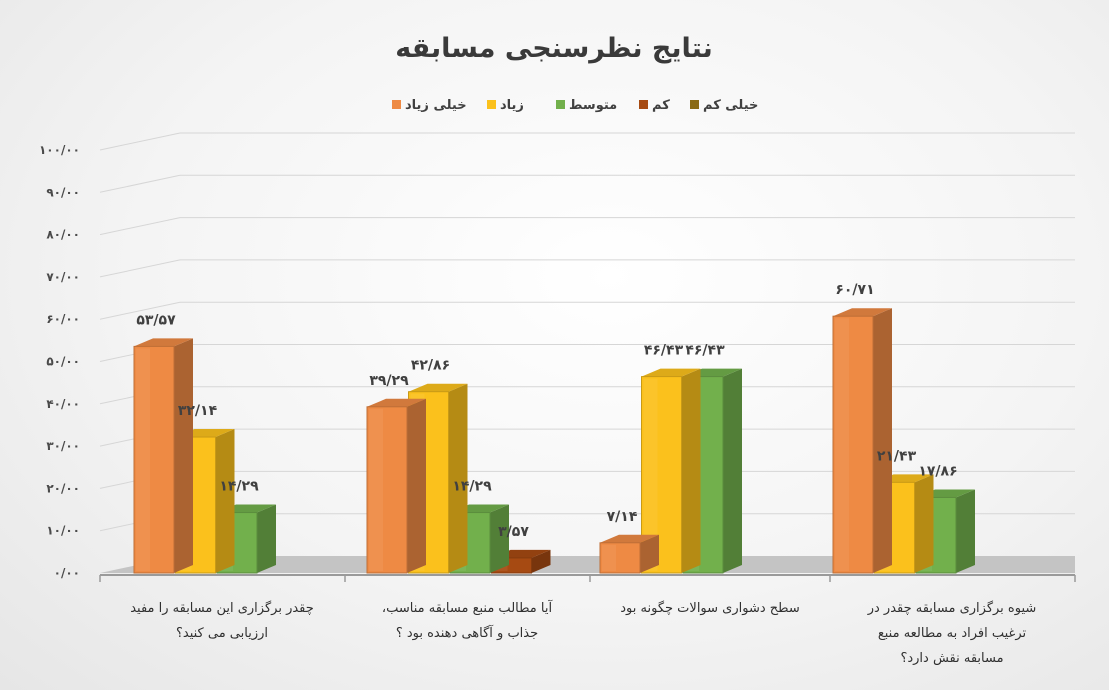 The image size is (1109, 690). What do you see at coordinates (436, 105) in the screenshot?
I see `legend-label: خیلی زیاد` at bounding box center [436, 105].